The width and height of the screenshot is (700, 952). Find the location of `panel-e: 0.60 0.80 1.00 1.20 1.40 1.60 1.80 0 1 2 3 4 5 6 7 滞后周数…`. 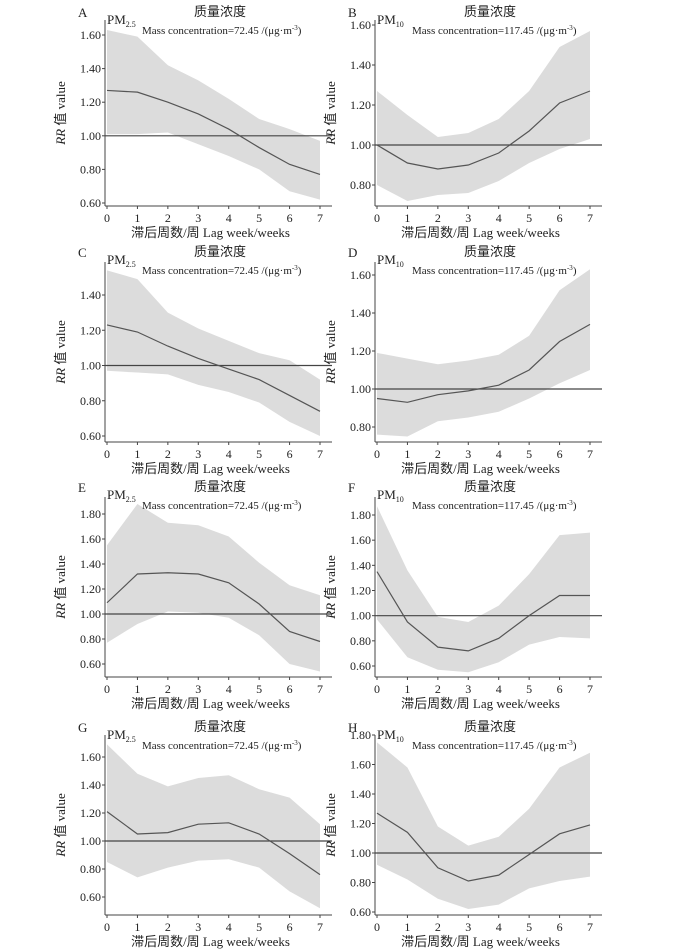

panel-e: 0.60 0.80 1.00 1.20 1.40 1.60 1.80 0 1 2 3 4 5 6 7 滞后周数… is located at coordinates (192, 595).